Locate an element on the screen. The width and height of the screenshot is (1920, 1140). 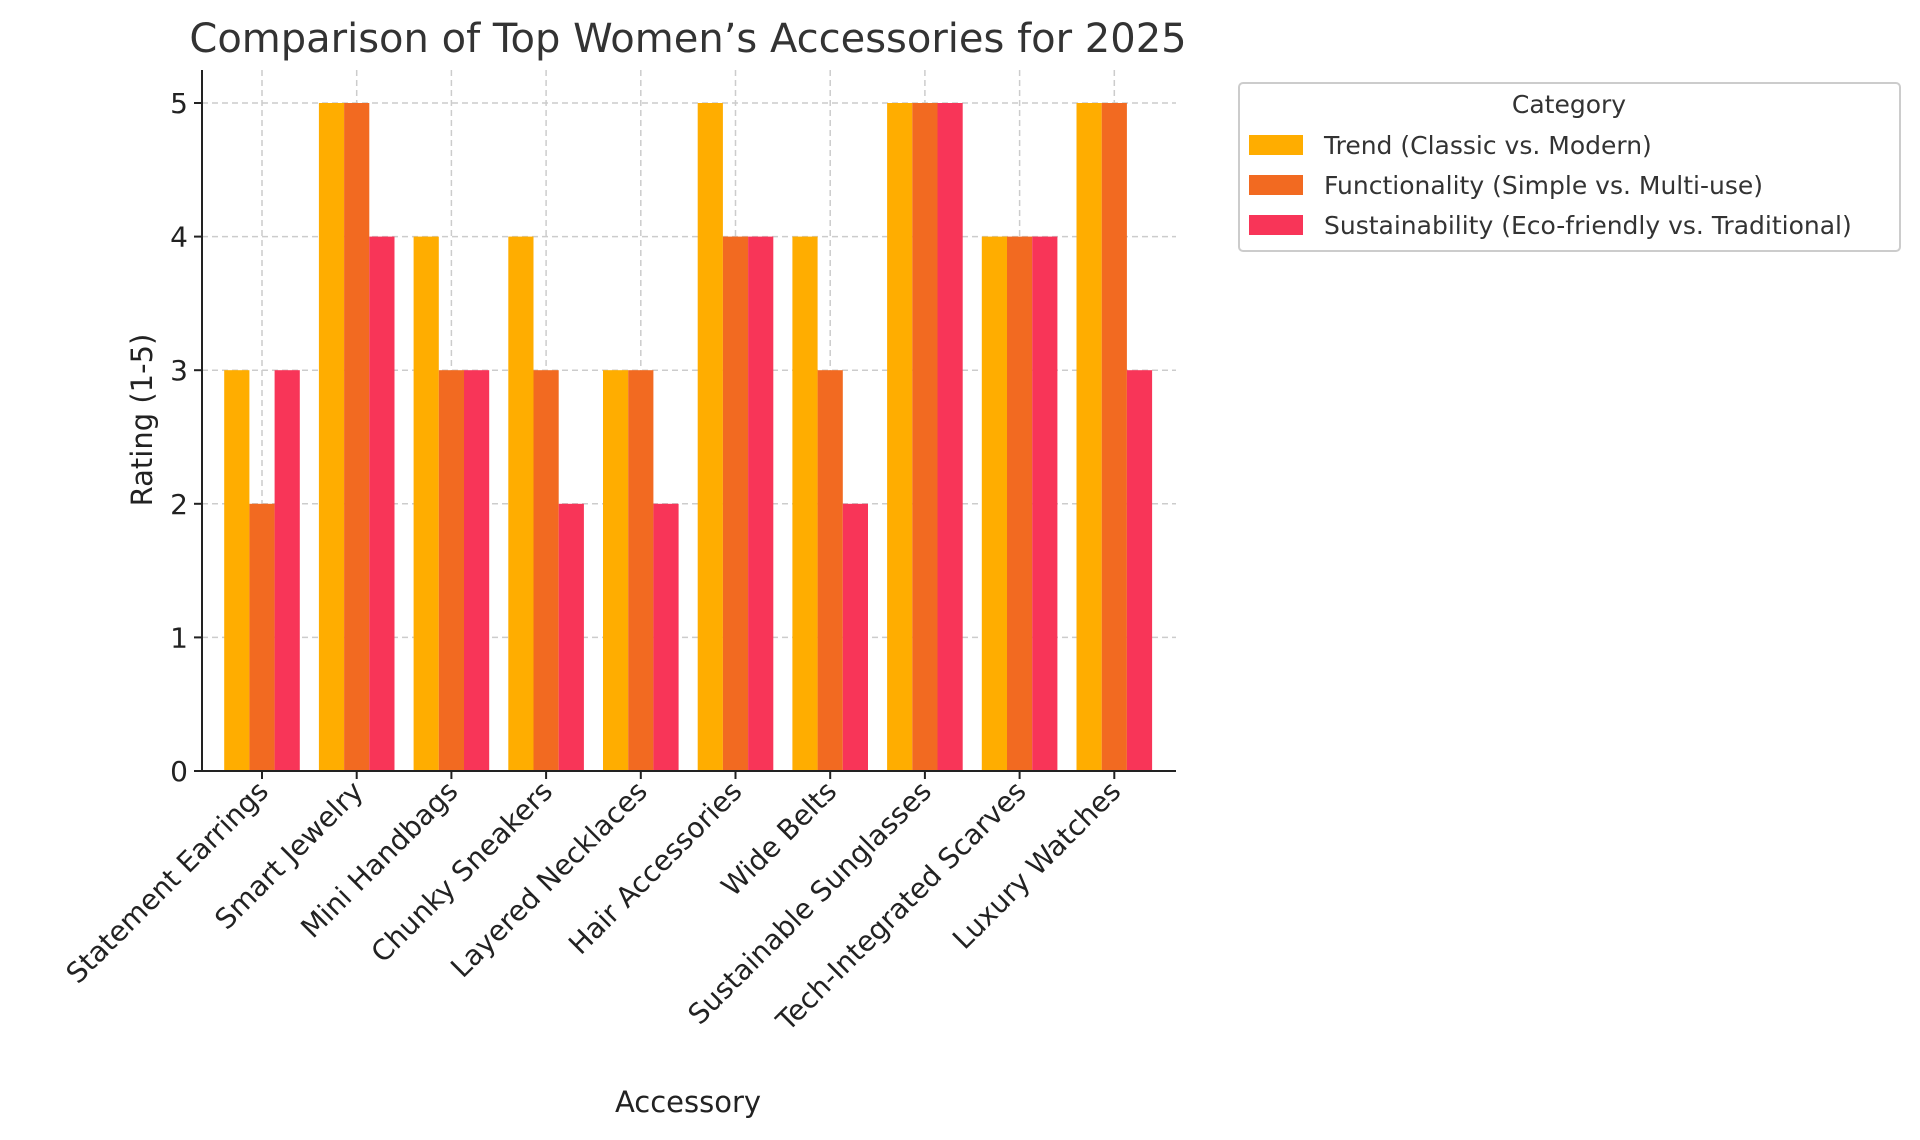
y-axis-label: Rating (1-5) is located at coordinates (142, 420).